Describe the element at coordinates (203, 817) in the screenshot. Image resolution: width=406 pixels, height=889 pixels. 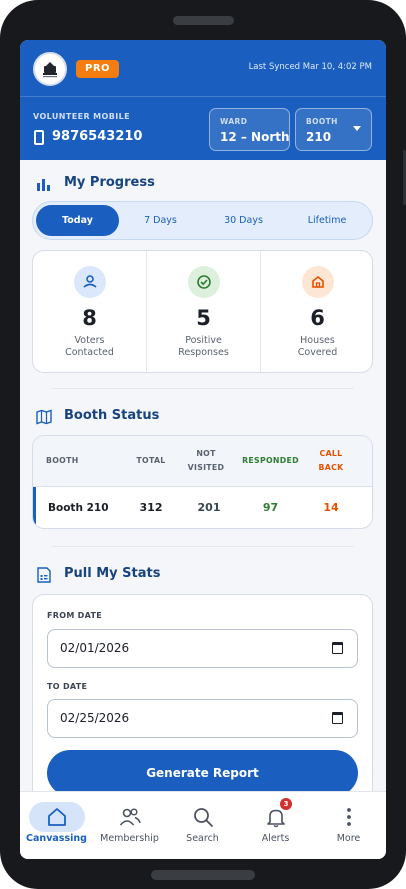
I see `search-icon` at that location.